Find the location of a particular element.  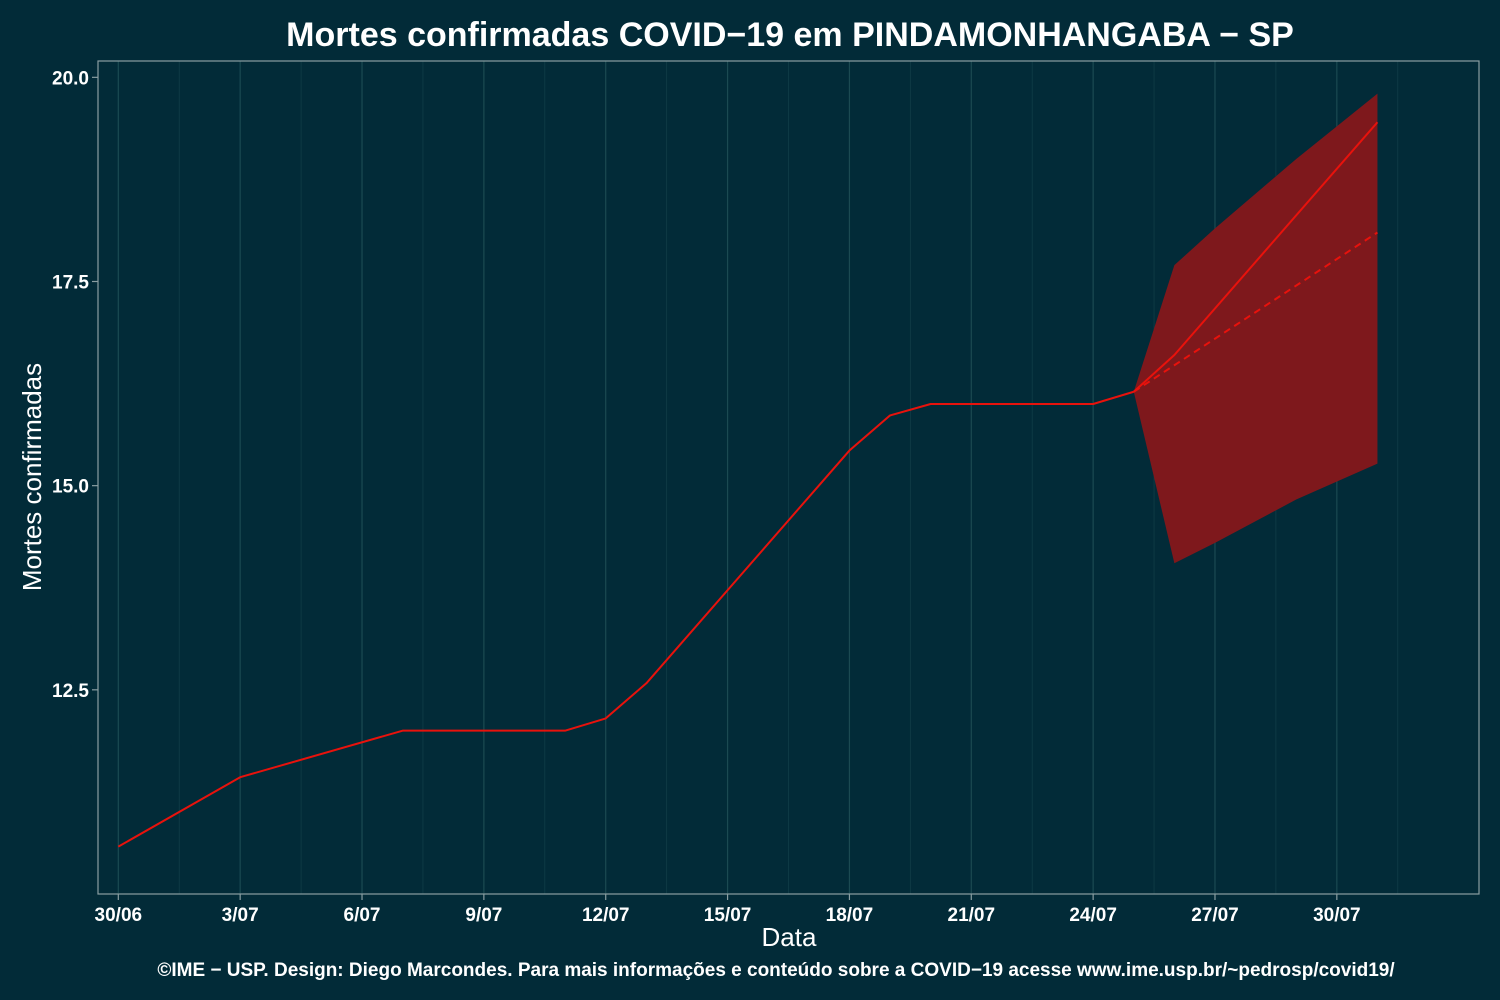

x-tick-label: 30/07 is located at coordinates (1337, 915).